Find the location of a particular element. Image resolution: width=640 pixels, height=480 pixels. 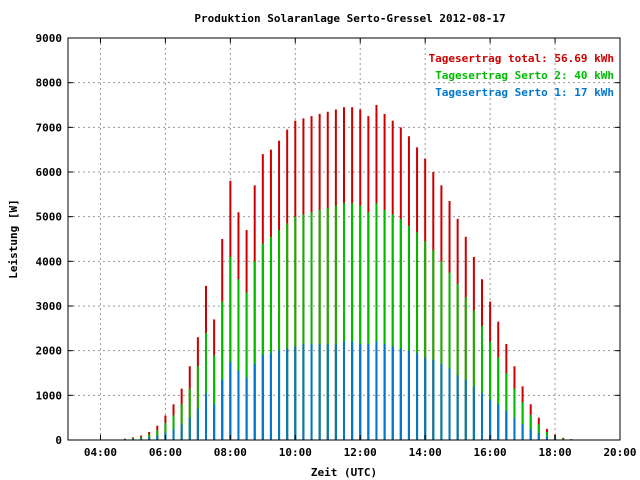

x-tick-label: 18:00 is located at coordinates (554, 452).